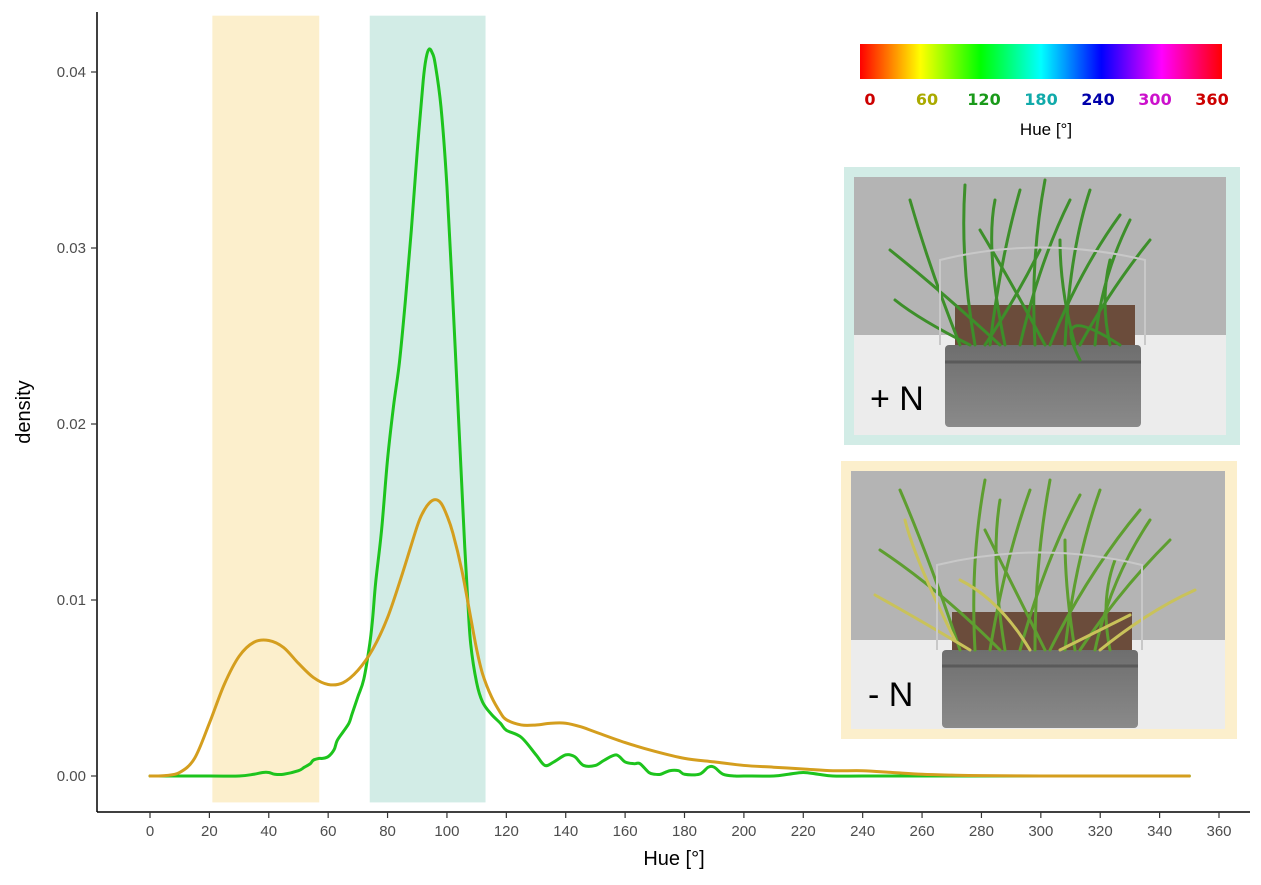 This screenshot has height=885, width=1261. Describe the element at coordinates (71, 776) in the screenshot. I see `y-tick-label: 0.00` at that location.